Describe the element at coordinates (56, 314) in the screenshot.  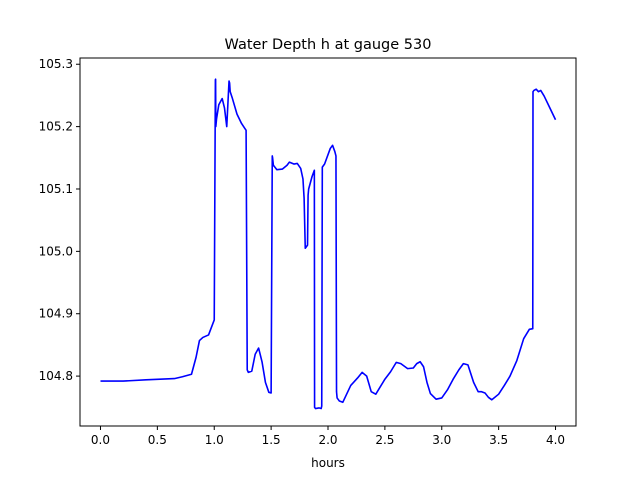
I see `y-tick-label: 104.9` at that location.